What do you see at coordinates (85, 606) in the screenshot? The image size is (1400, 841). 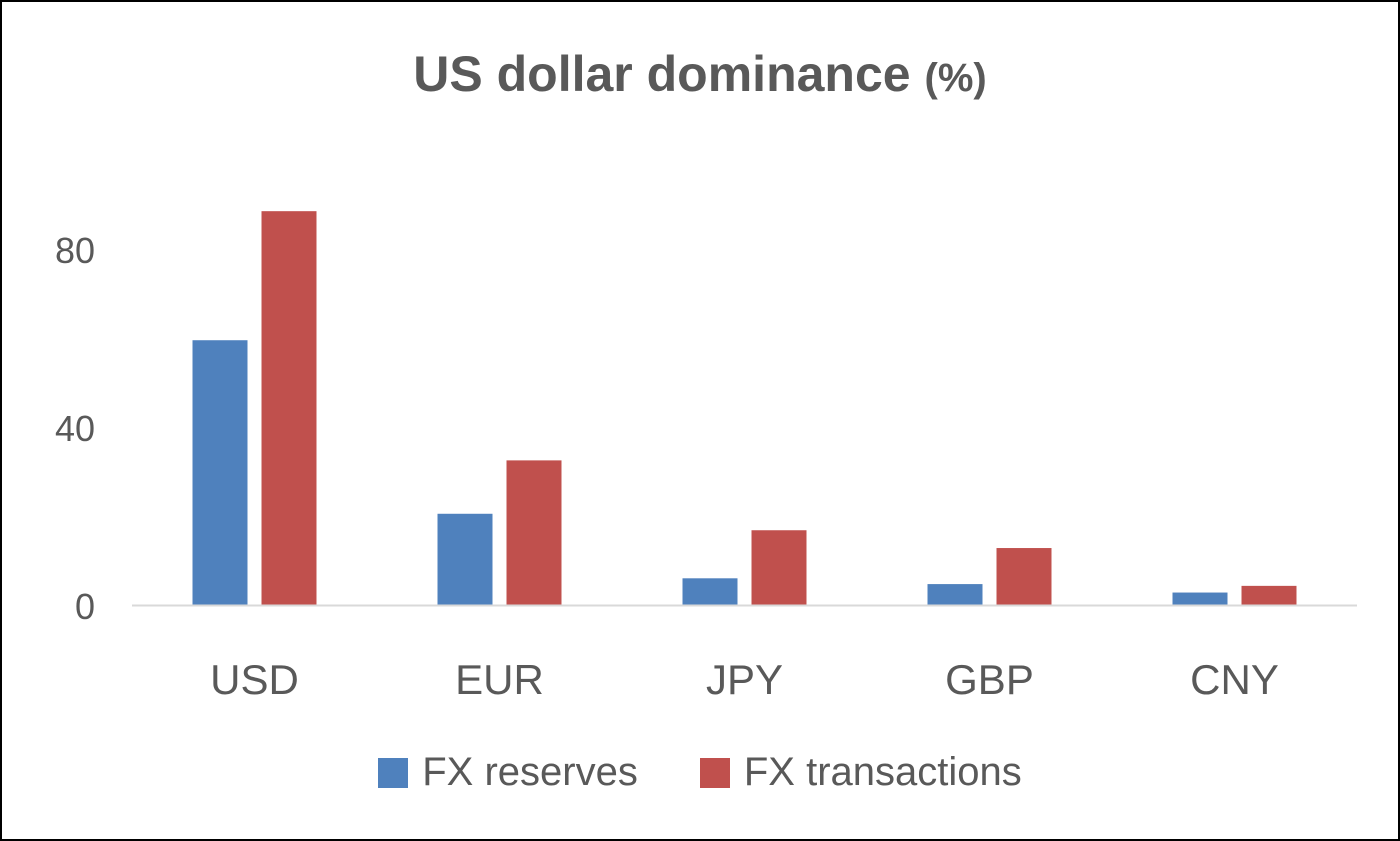 I see `y-tick-label-0: 0` at bounding box center [85, 606].